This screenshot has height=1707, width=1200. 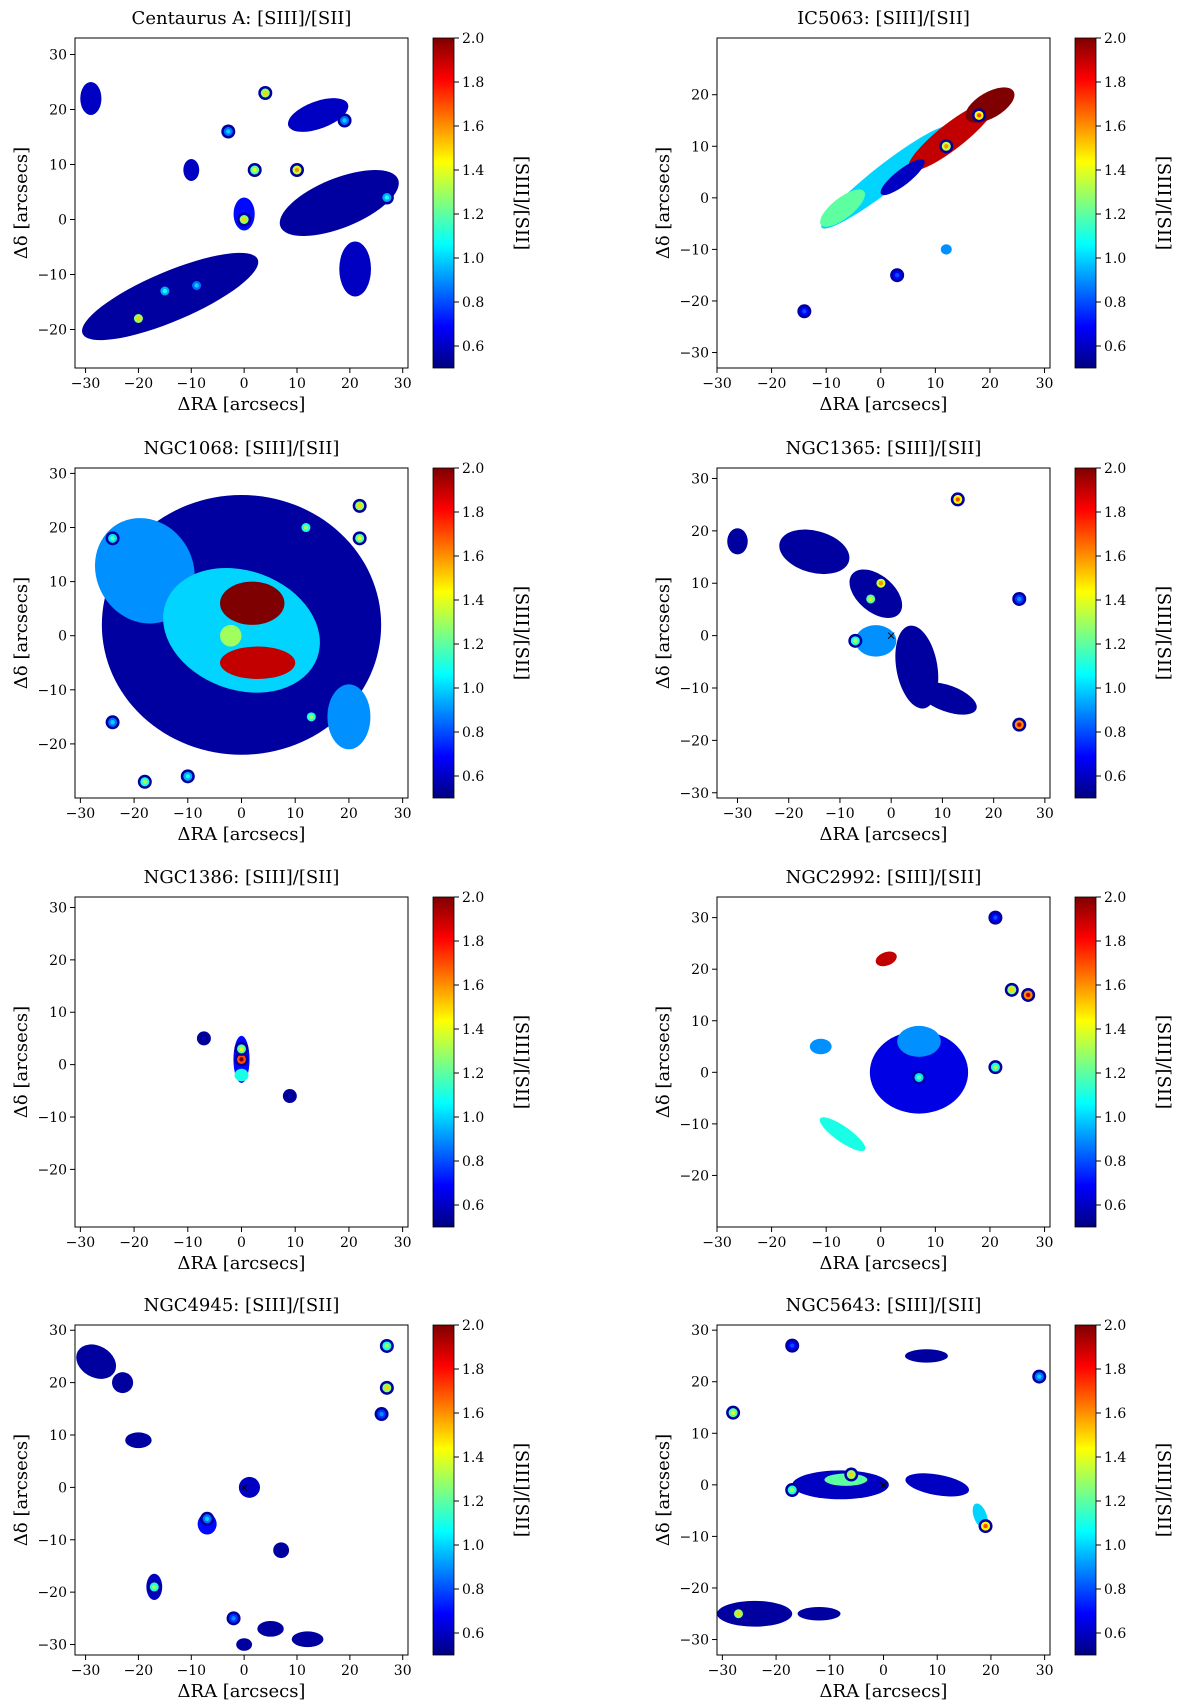 I want to click on emission-map: ×, so click(x=877, y=612).